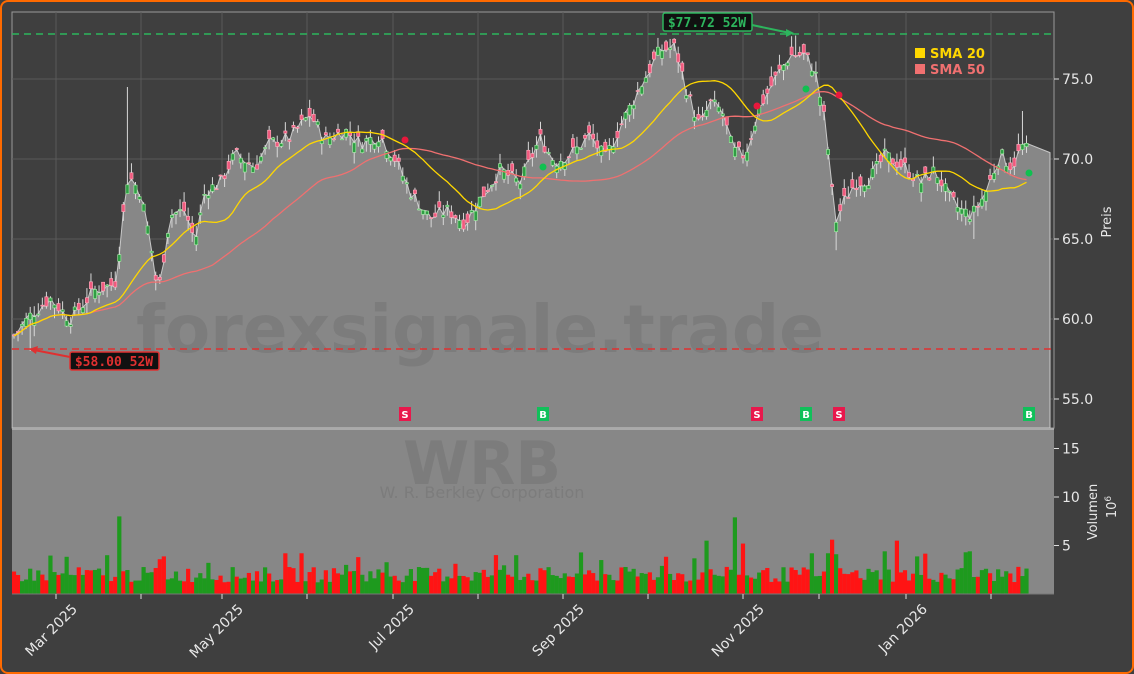 Image resolution: width=1134 pixels, height=674 pixels. What do you see at coordinates (839, 95) in the screenshot?
I see `crossover-dot` at bounding box center [839, 95].